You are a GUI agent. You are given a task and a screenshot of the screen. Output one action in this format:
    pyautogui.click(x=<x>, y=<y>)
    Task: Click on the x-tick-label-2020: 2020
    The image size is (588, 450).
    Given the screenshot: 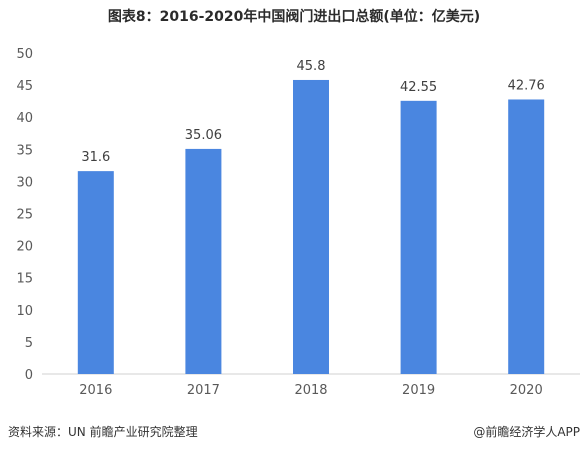 What is the action you would take?
    pyautogui.click(x=526, y=390)
    